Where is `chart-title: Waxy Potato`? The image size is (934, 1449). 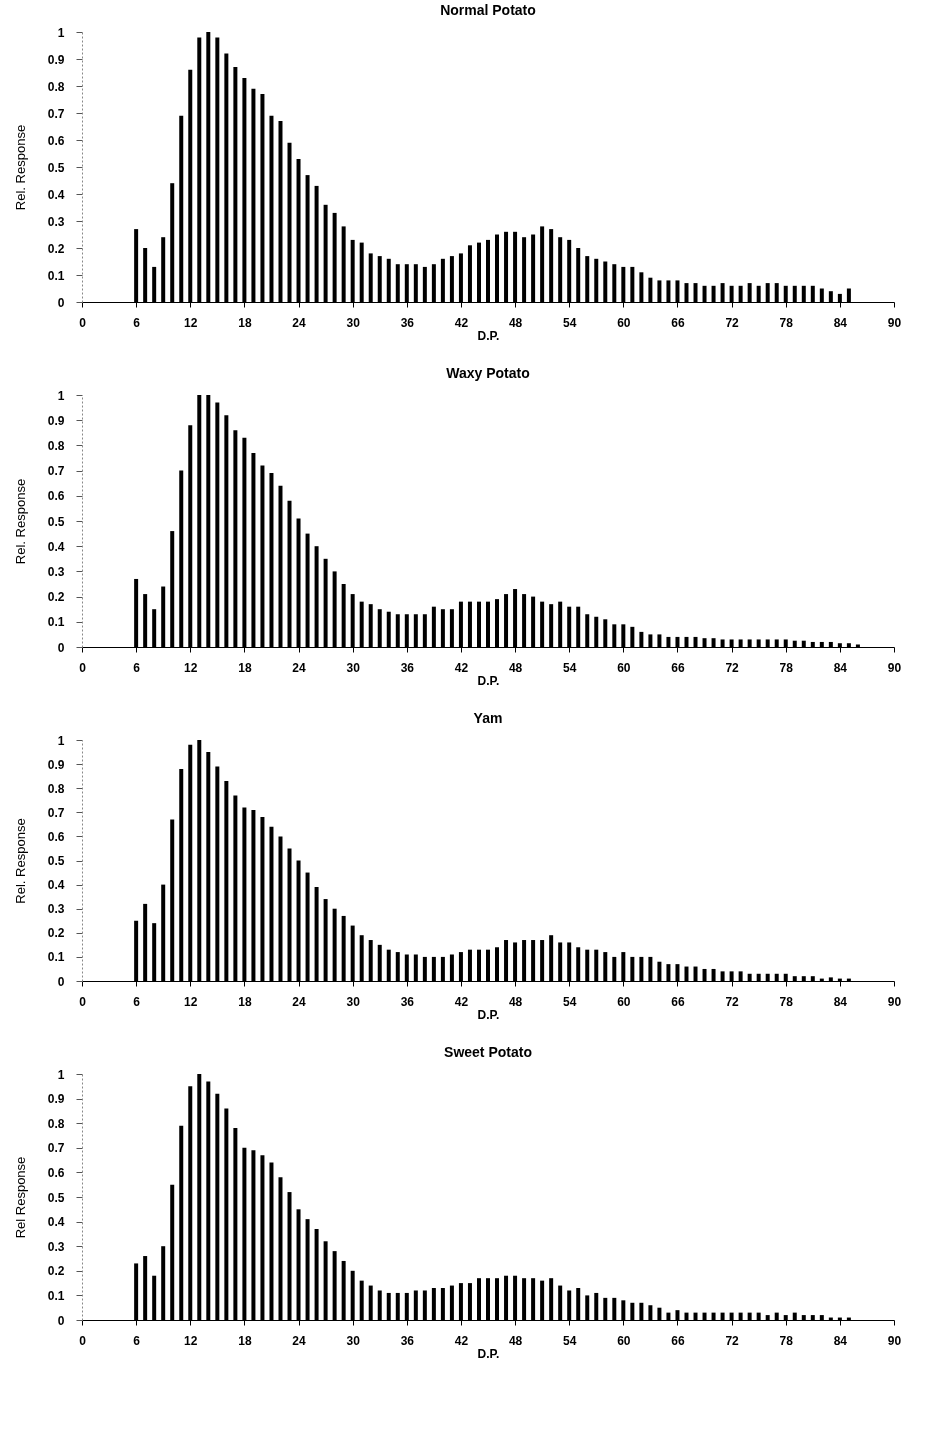 chart-title: Waxy Potato is located at coordinates (488, 373).